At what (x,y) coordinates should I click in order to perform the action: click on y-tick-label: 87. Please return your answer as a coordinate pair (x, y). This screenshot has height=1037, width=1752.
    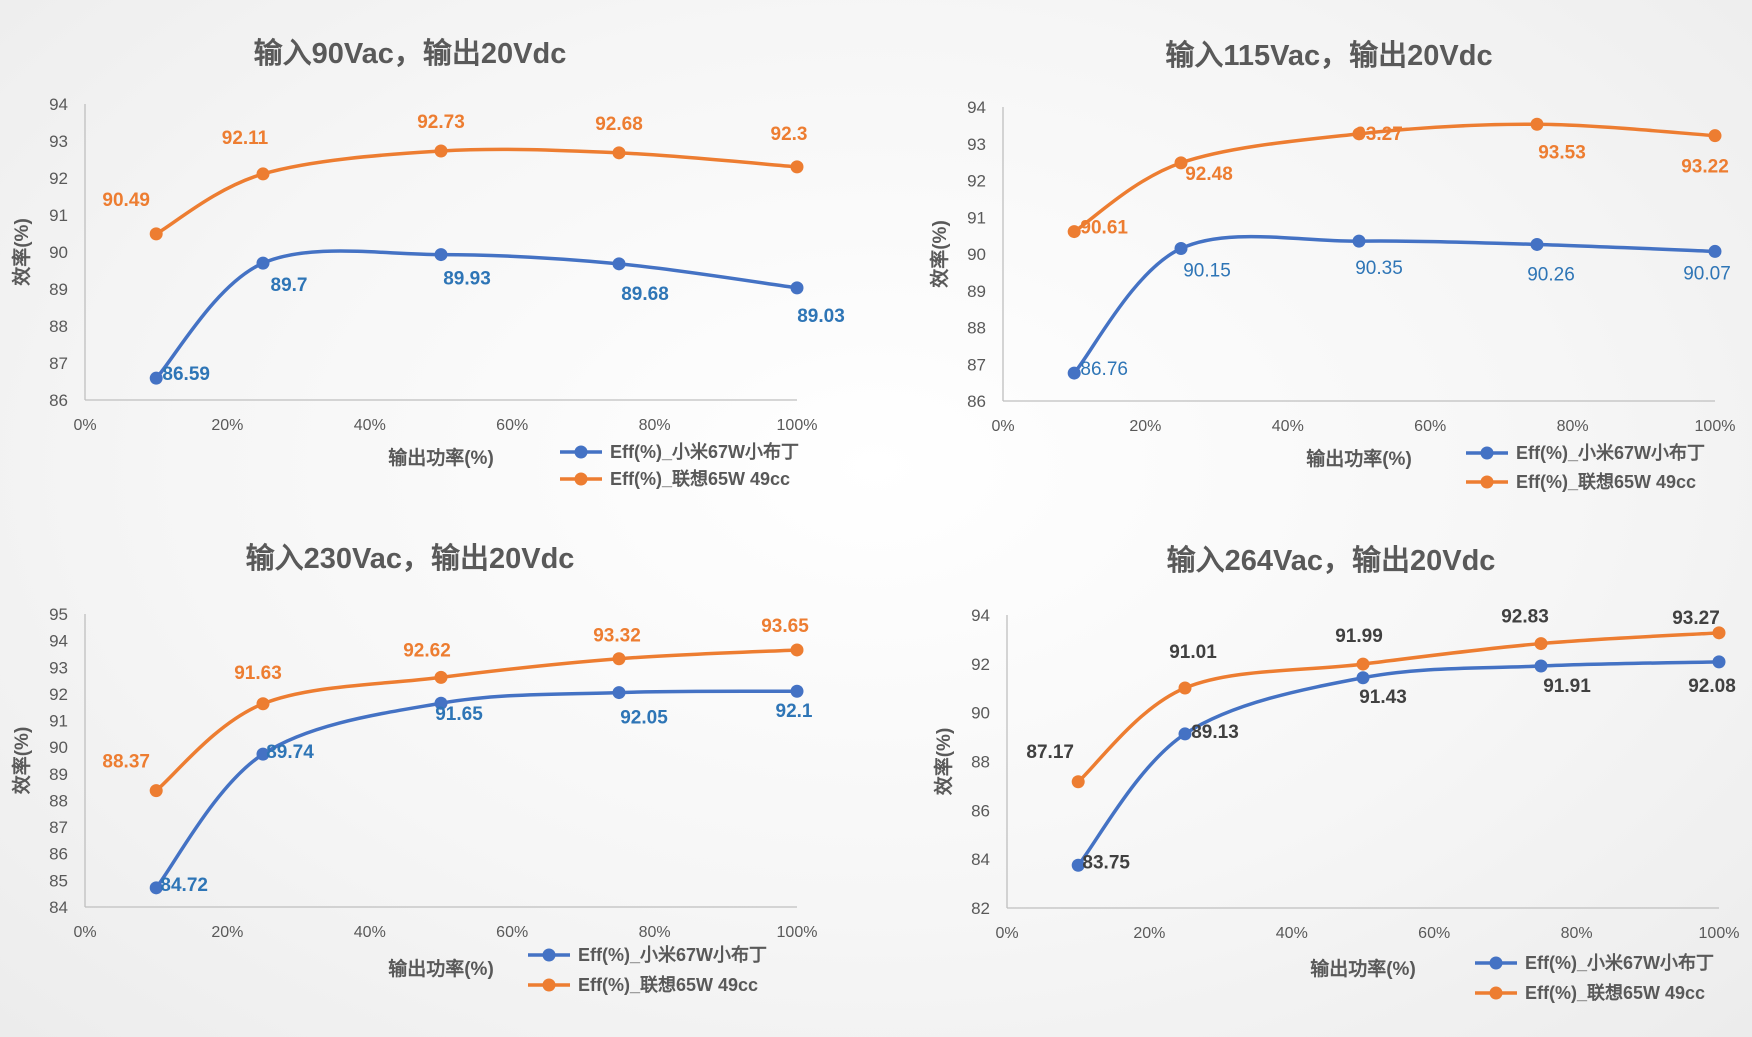
    Looking at the image, I should click on (58, 827).